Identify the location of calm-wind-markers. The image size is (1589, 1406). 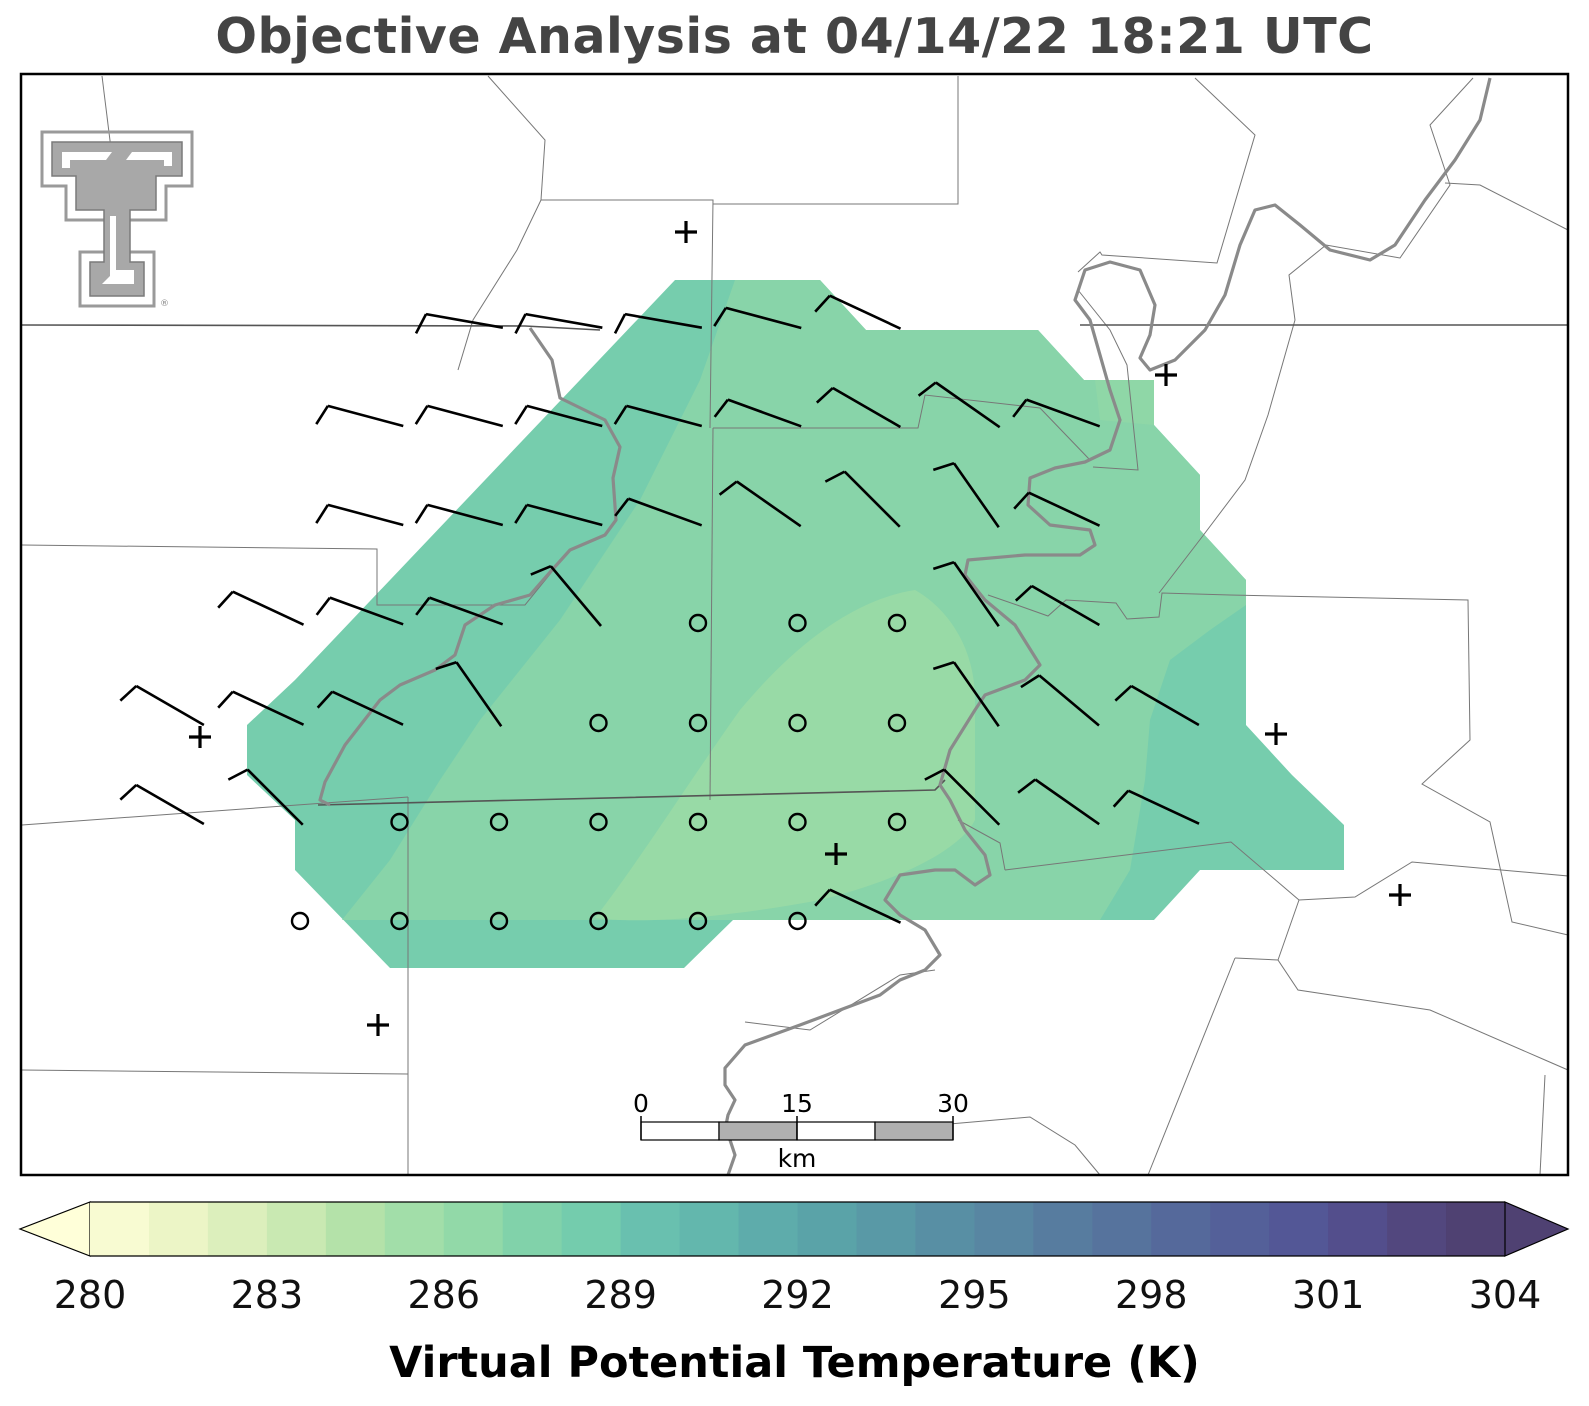
(598, 772).